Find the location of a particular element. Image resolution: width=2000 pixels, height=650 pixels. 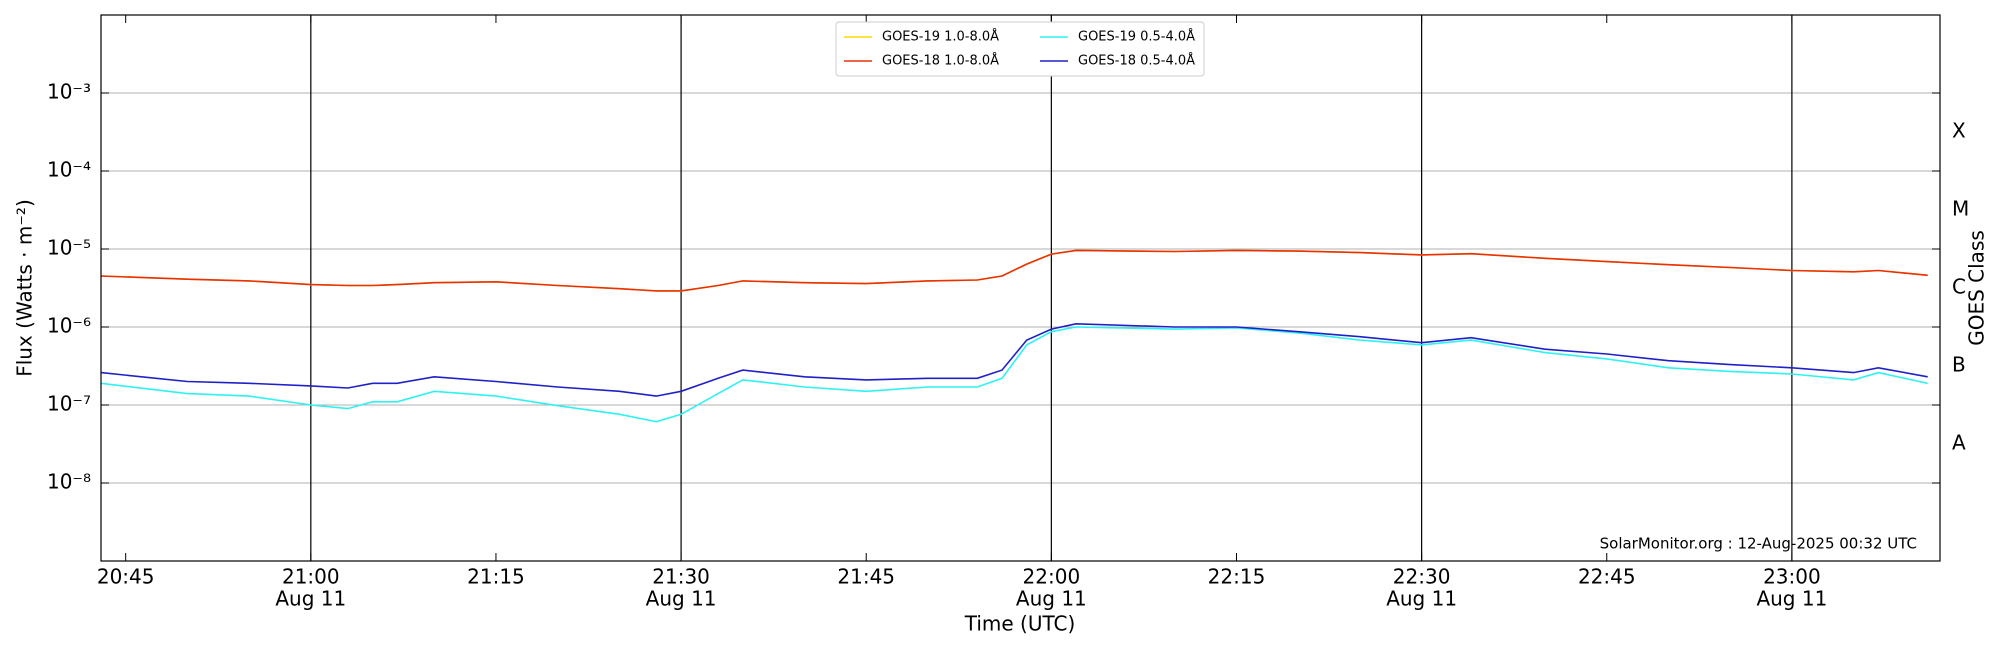

legend-box is located at coordinates (1020, 49).